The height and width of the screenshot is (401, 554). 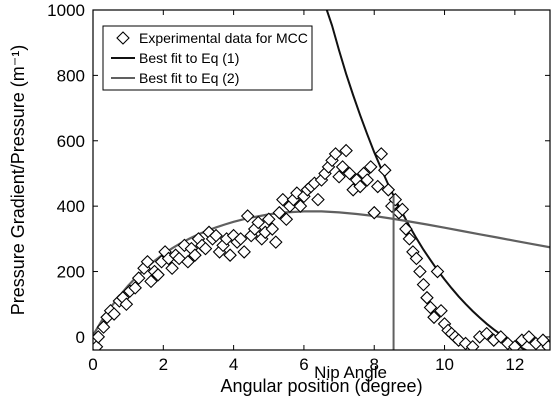 I want to click on annotation-nip-angle: Nip Angle, so click(x=350, y=372).